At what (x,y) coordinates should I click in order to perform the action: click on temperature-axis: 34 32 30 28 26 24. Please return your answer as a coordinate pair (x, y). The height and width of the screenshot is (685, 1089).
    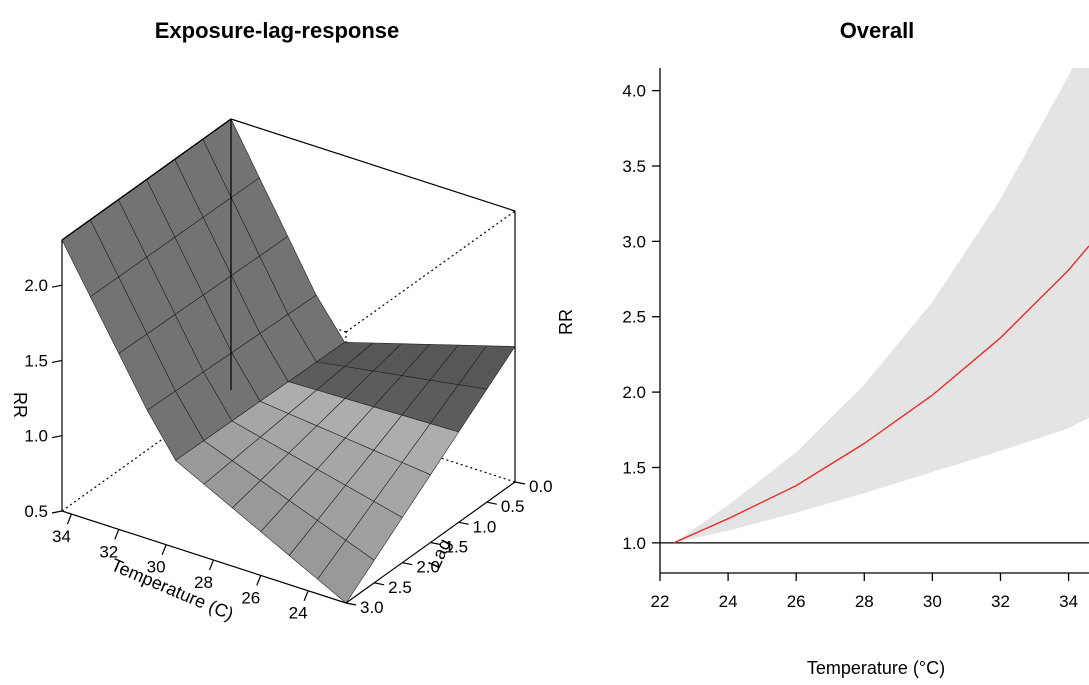
    Looking at the image, I should click on (180, 568).